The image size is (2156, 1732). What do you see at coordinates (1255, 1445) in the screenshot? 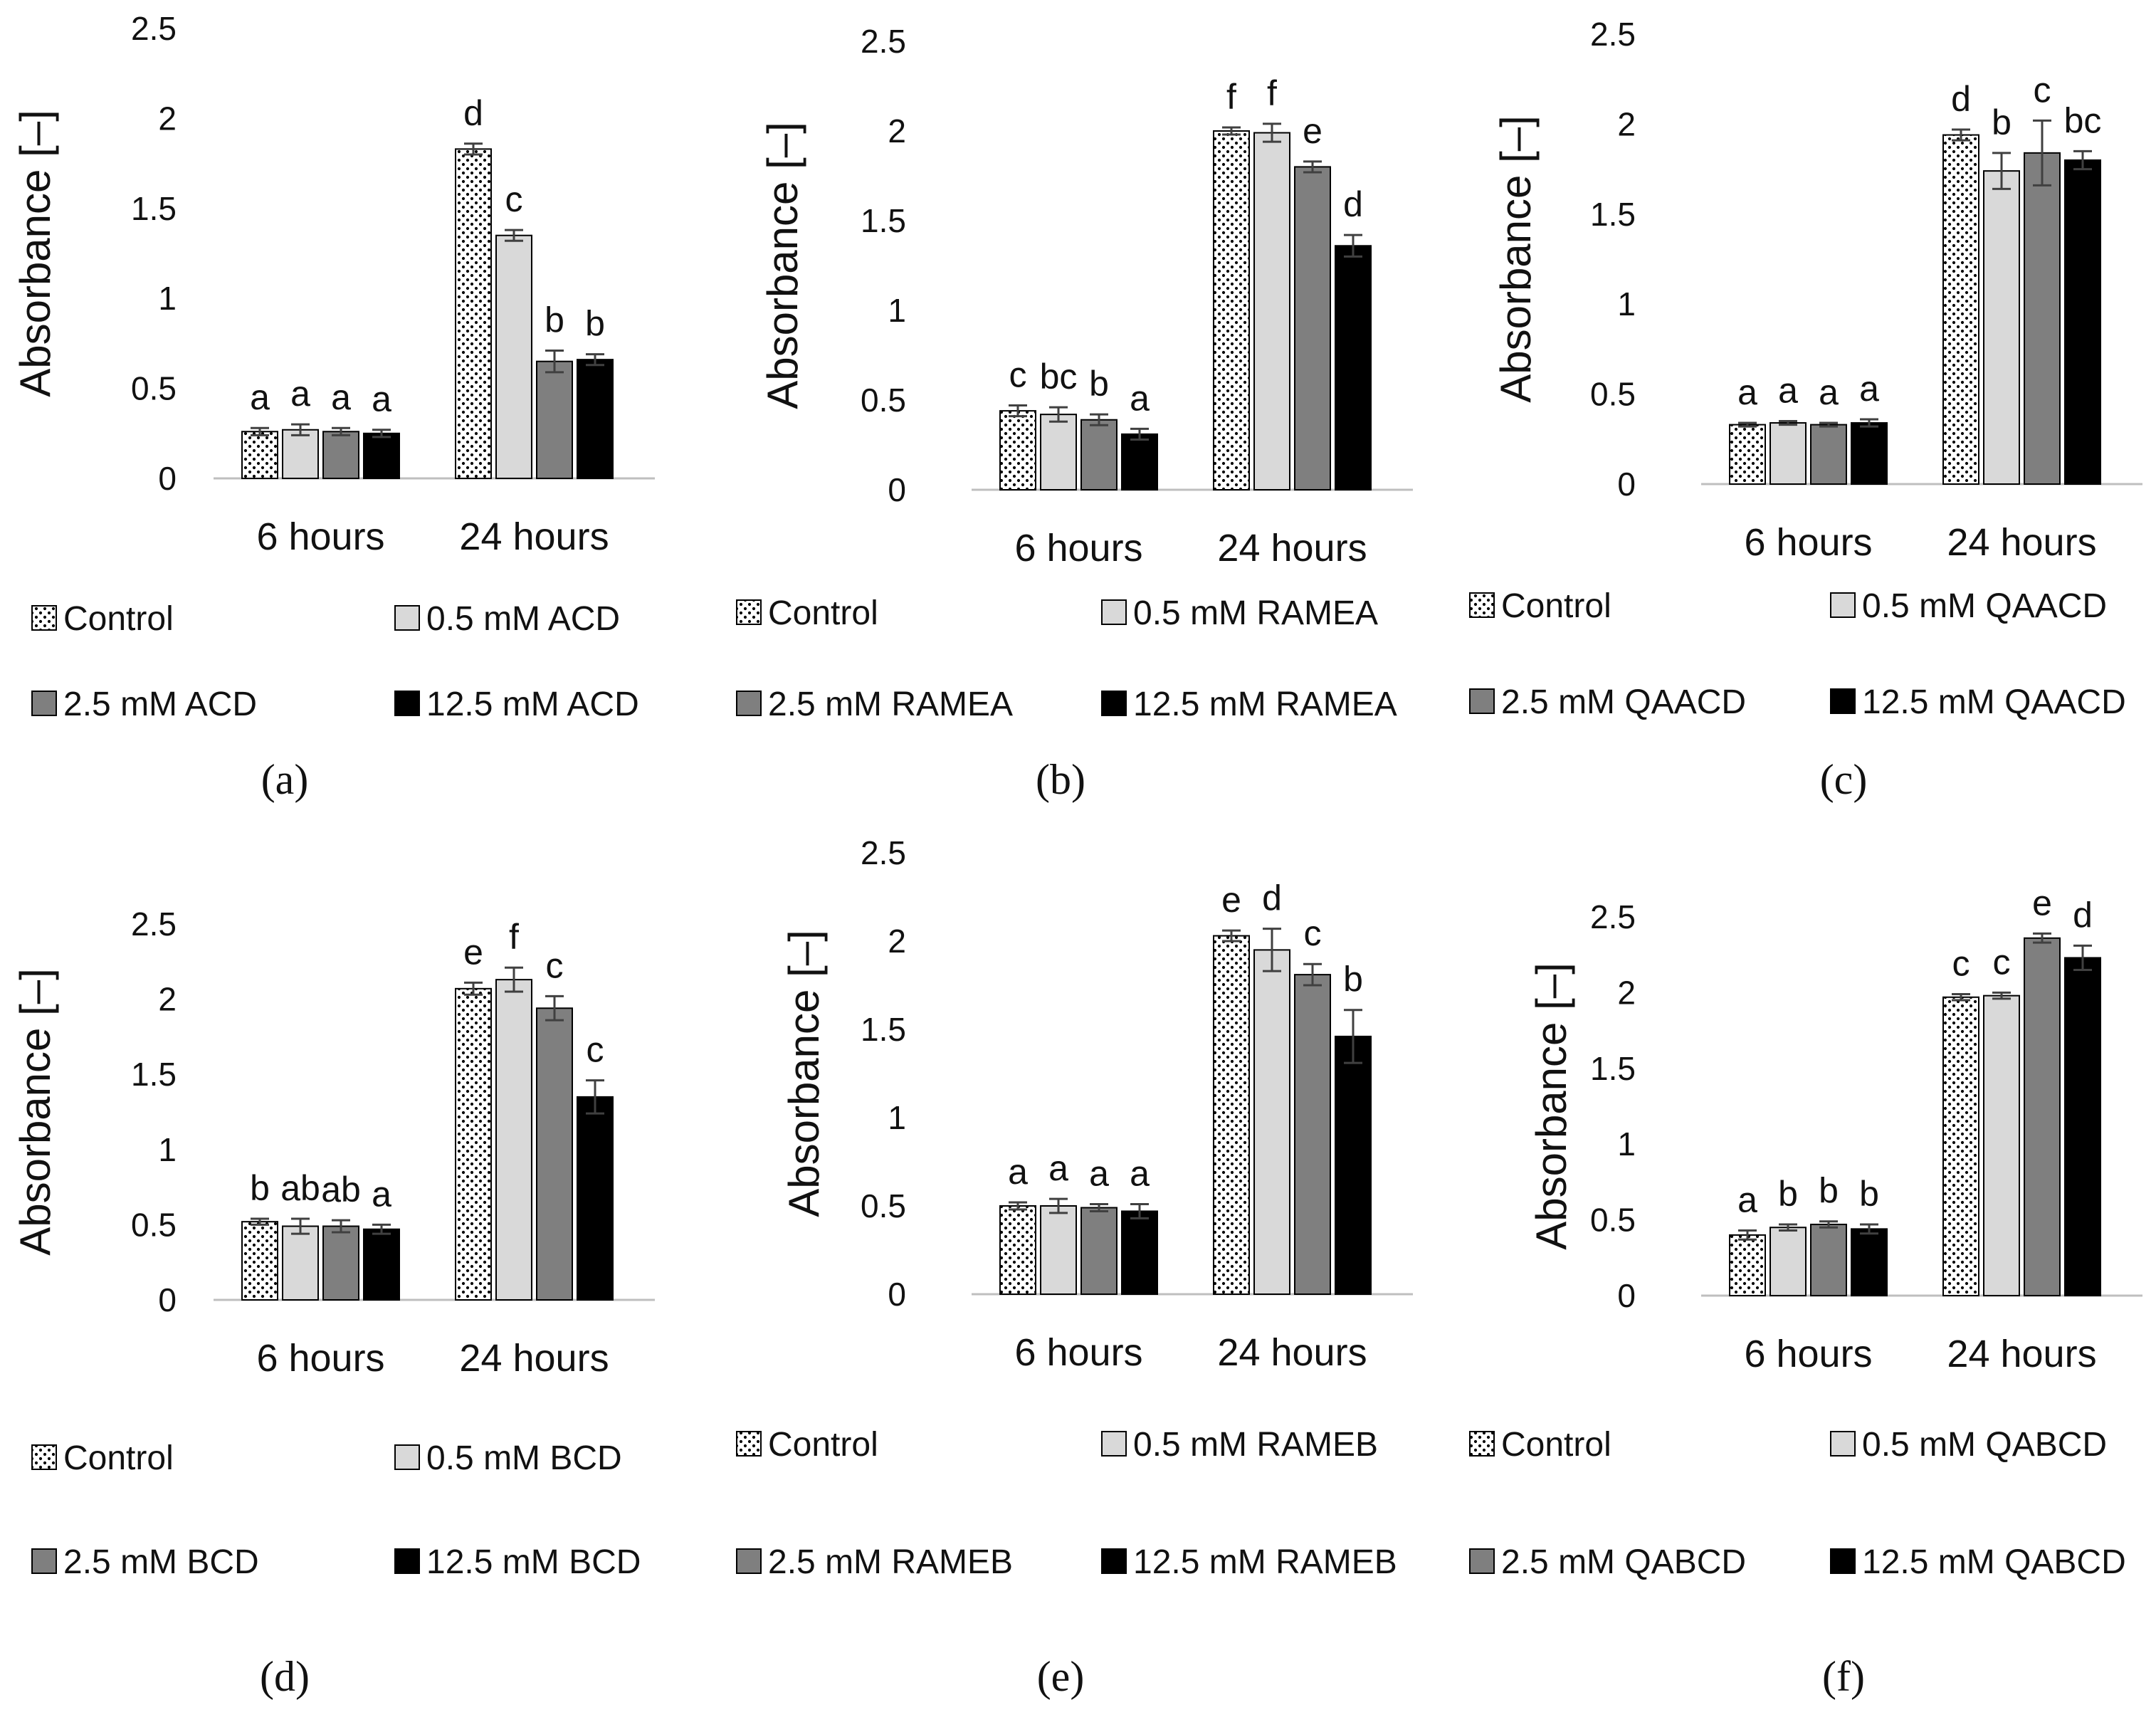
I see `legend-label: 0.5 mM RAMEB` at bounding box center [1255, 1445].